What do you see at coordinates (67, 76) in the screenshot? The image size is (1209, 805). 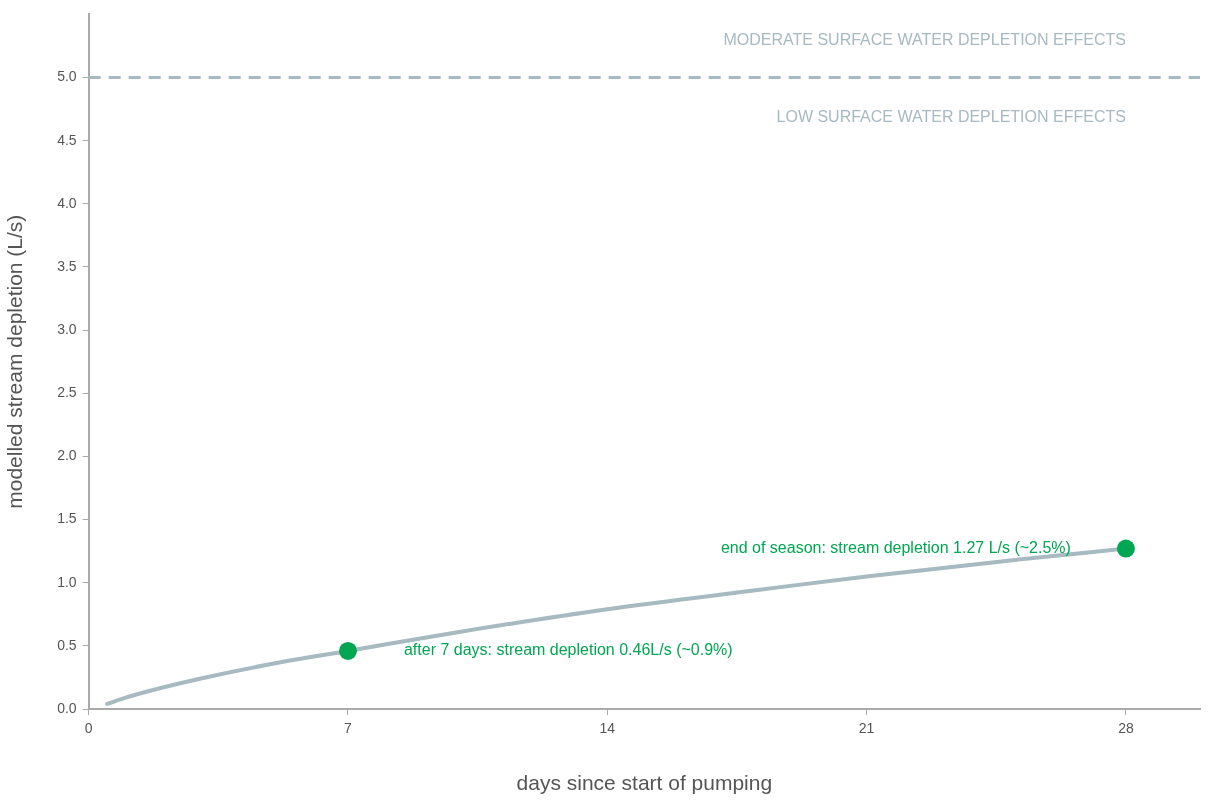 I see `y-tick-label: 5.0` at bounding box center [67, 76].